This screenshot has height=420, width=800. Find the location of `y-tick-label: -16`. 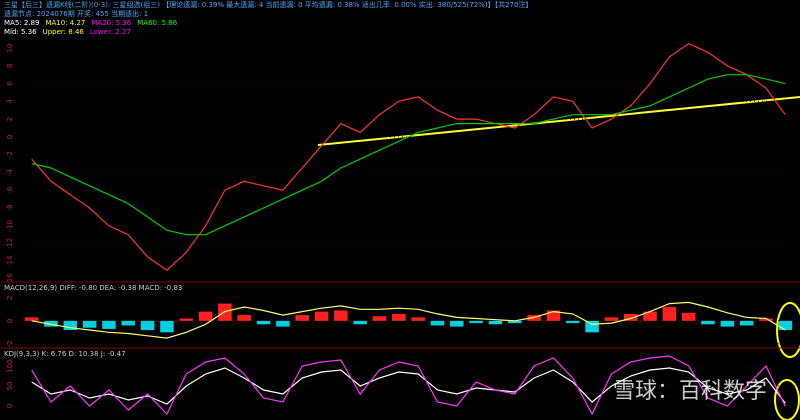

y-tick-label: -16 is located at coordinates (10, 279).